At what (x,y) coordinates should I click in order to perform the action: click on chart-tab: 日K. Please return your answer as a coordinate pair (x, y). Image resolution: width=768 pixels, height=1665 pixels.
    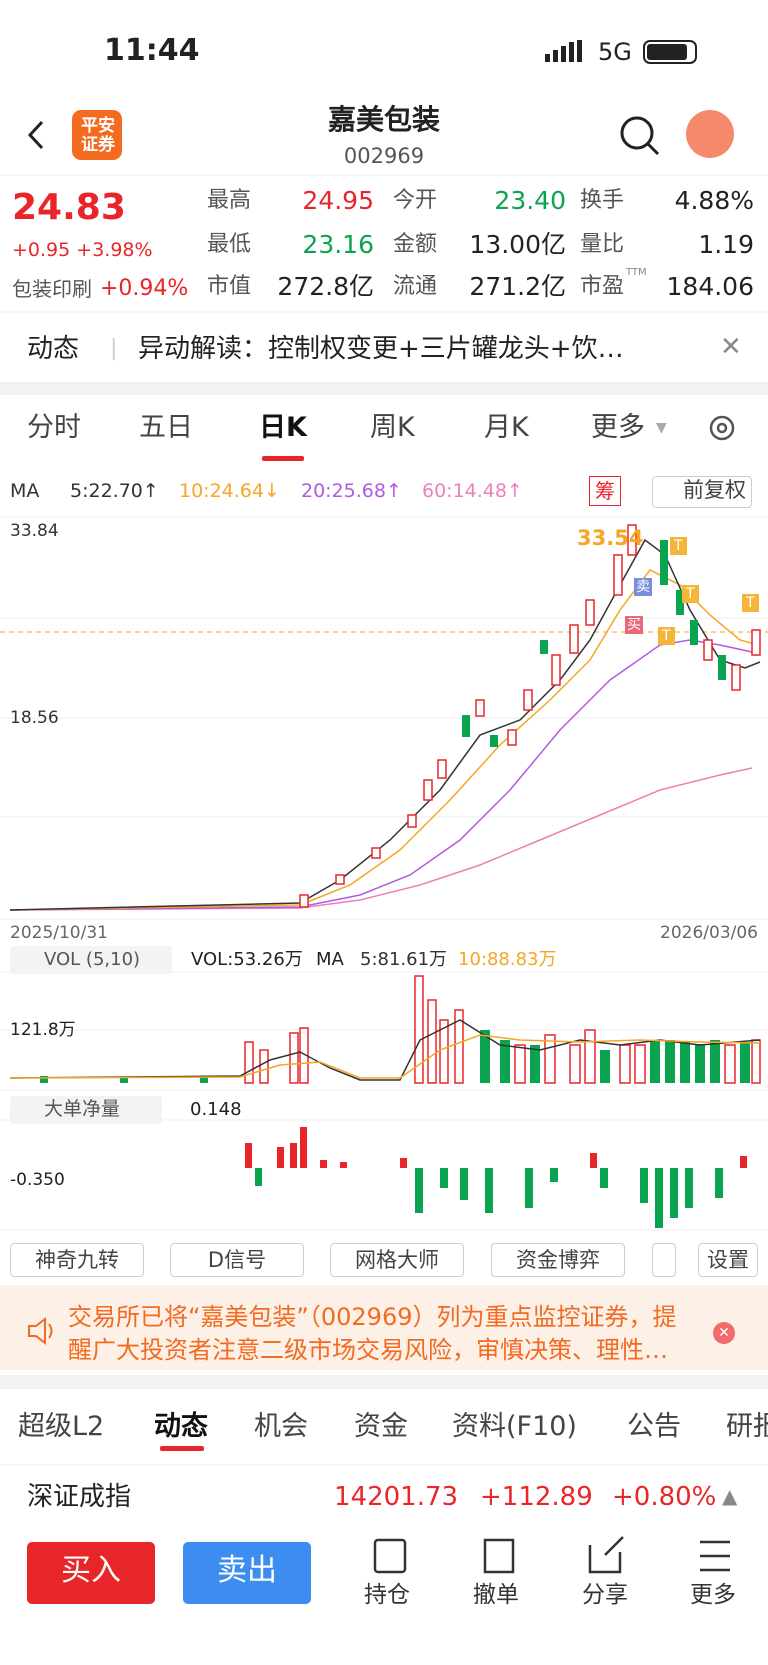
    Looking at the image, I should click on (283, 427).